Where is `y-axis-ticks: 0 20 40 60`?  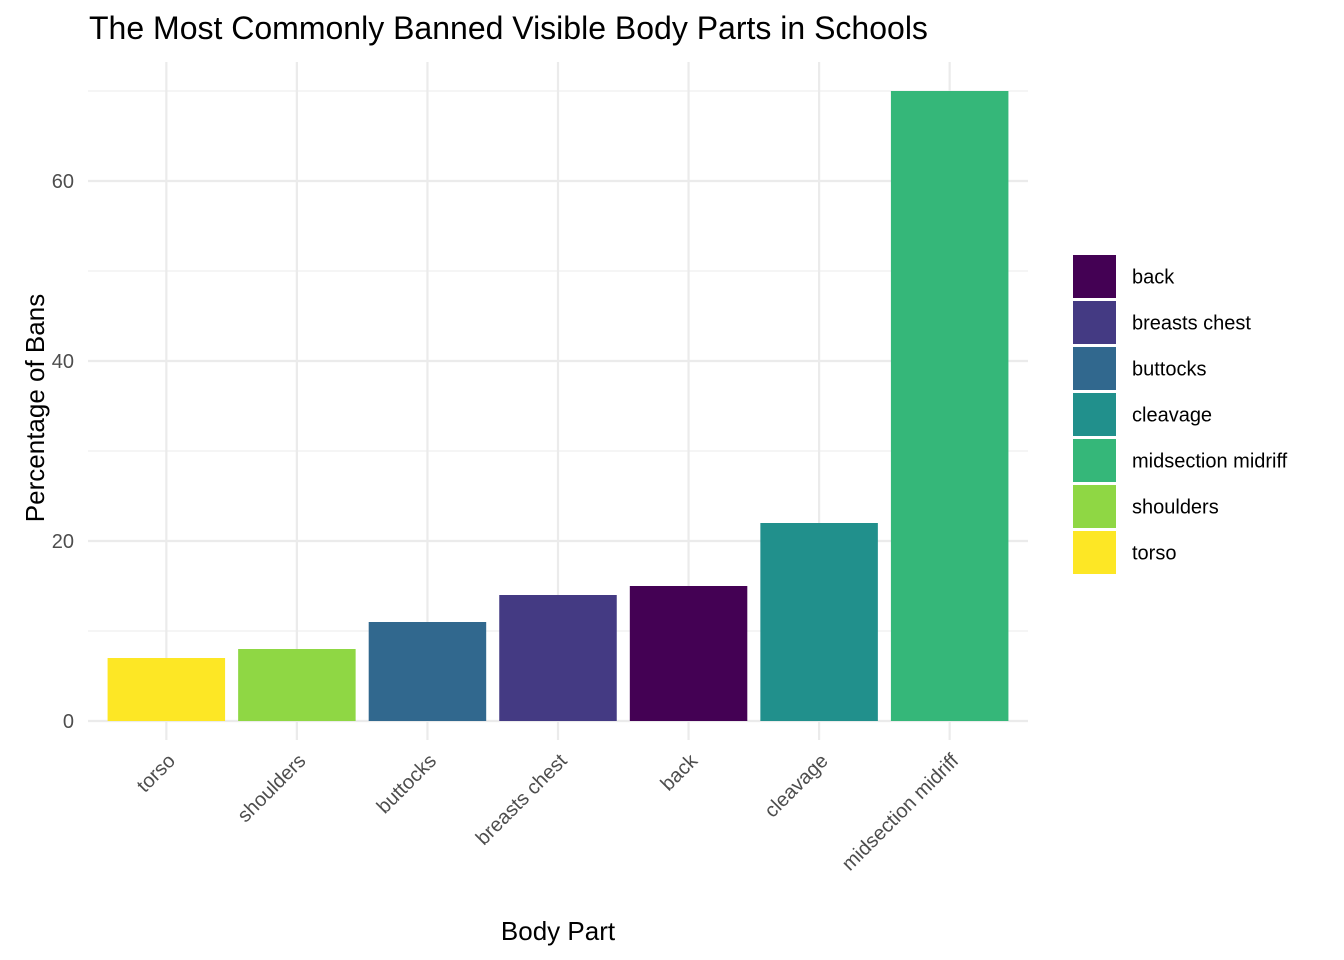
y-axis-ticks: 0 20 40 60 is located at coordinates (63, 452).